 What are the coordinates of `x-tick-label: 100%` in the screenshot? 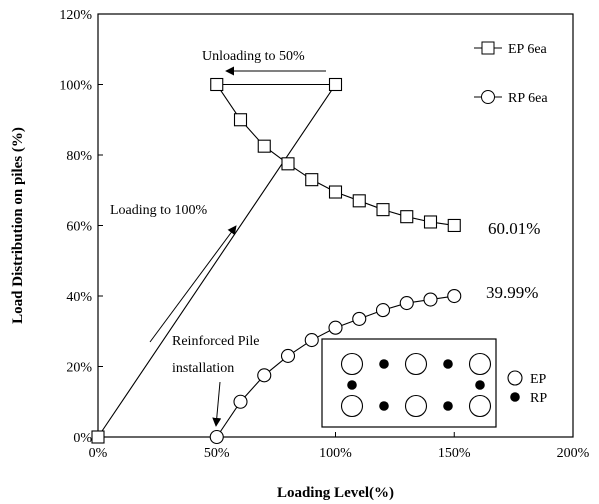 It's located at (335, 453).